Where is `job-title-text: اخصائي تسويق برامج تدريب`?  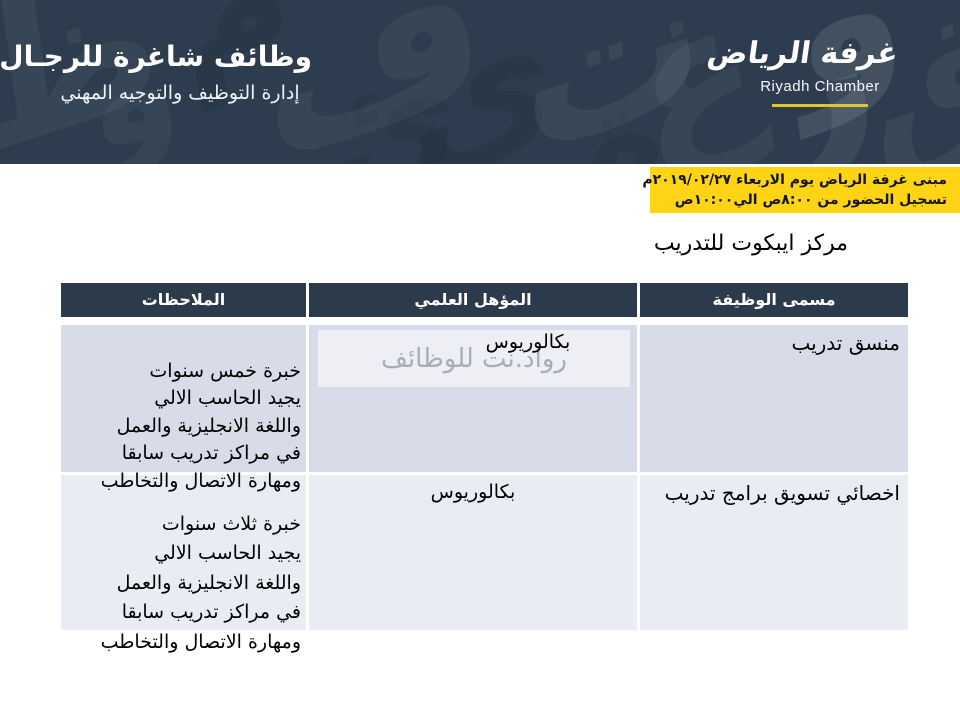 job-title-text: اخصائي تسويق برامج تدريب is located at coordinates (782, 493).